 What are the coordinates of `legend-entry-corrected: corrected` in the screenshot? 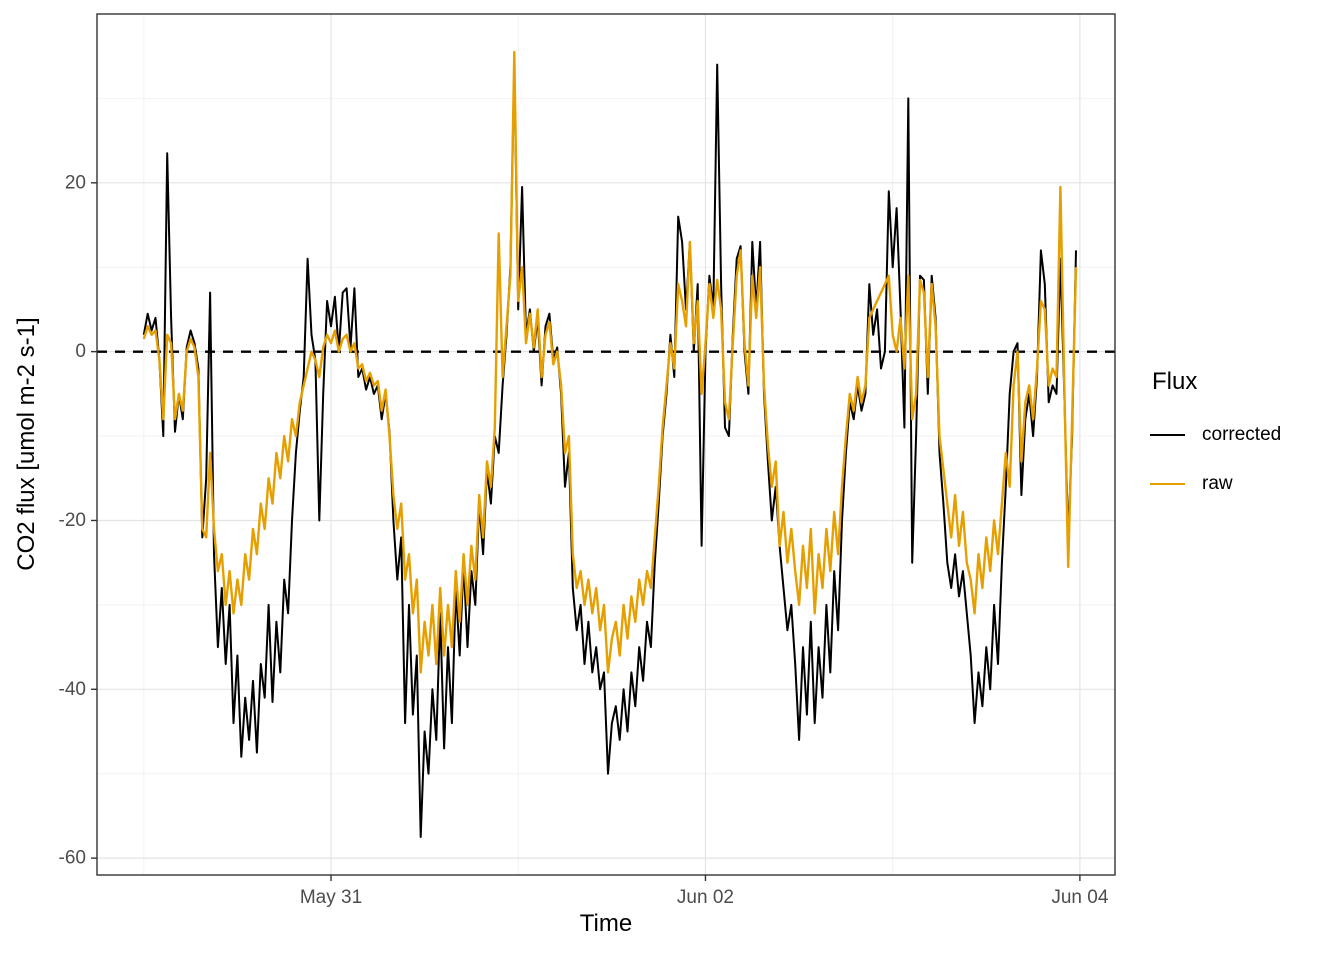 It's located at (1215, 434).